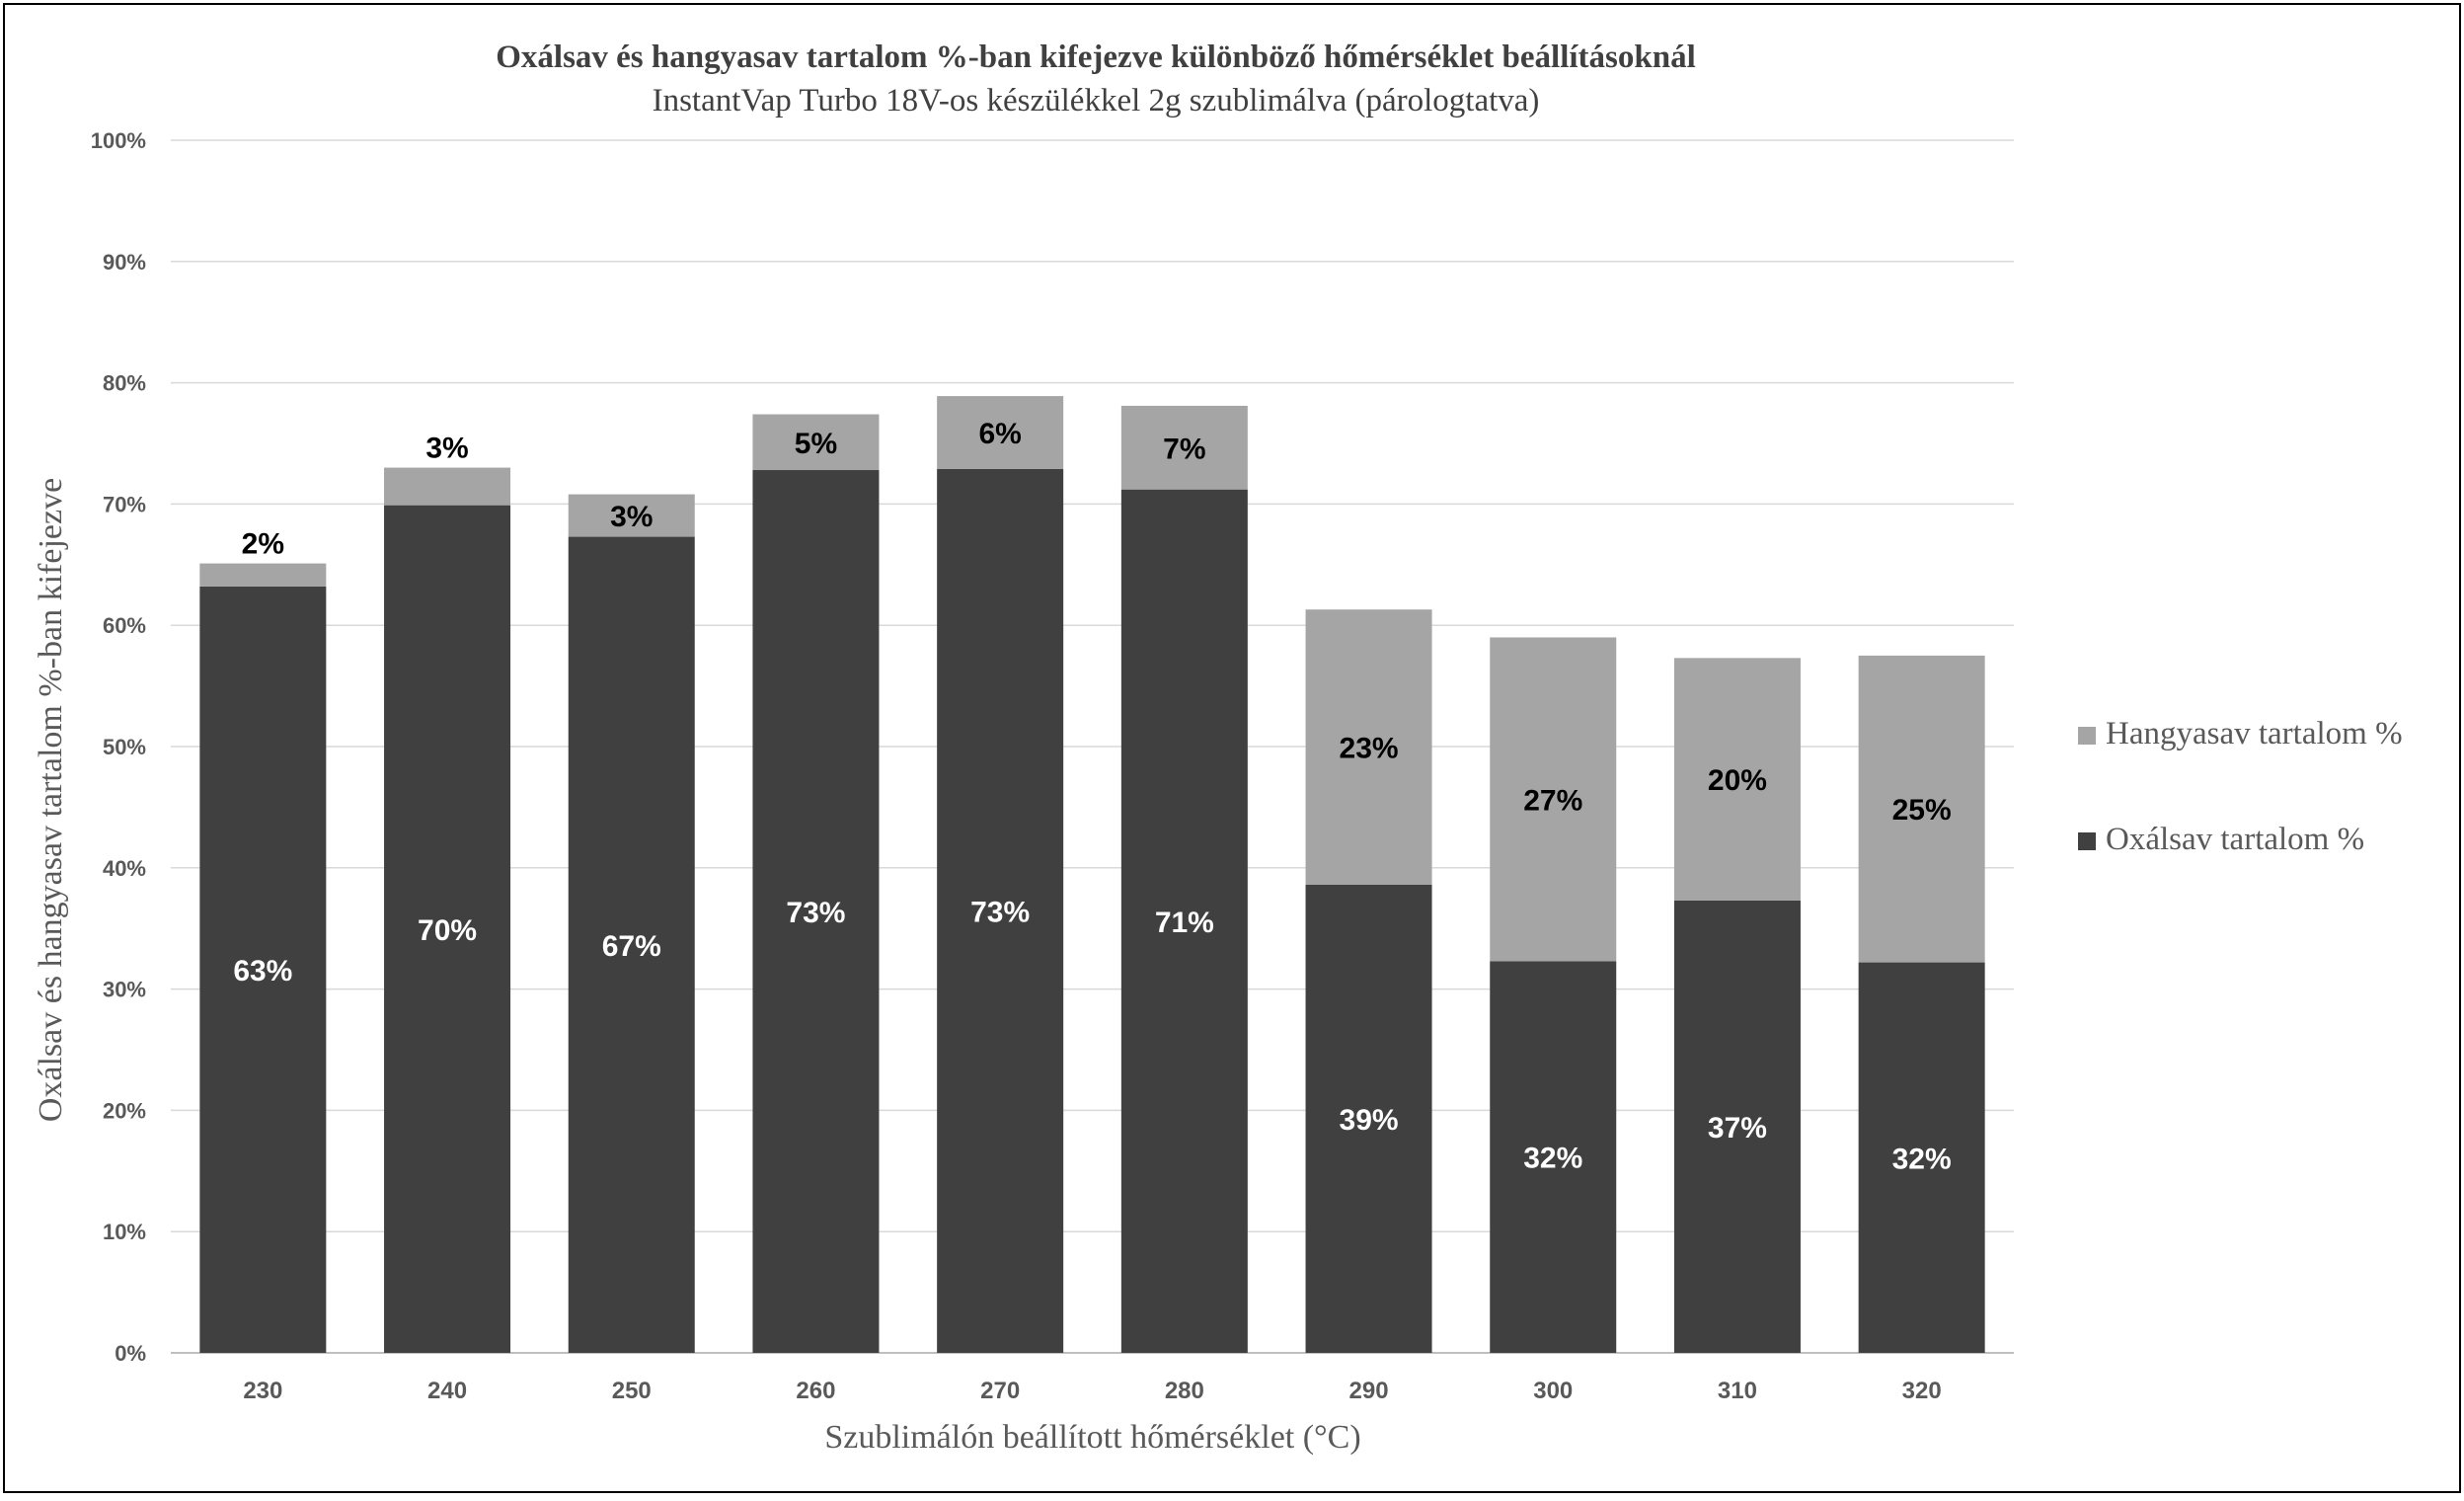 This screenshot has height=1501, width=2464. What do you see at coordinates (1737, 1391) in the screenshot?
I see `x-tick-label: 310` at bounding box center [1737, 1391].